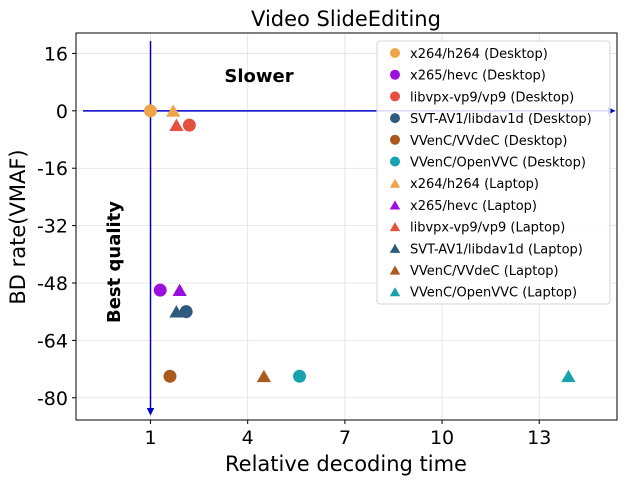 The image size is (627, 484). Describe the element at coordinates (493, 293) in the screenshot. I see `legend-label: VVenC/OpenVVC (Laptop)` at that location.